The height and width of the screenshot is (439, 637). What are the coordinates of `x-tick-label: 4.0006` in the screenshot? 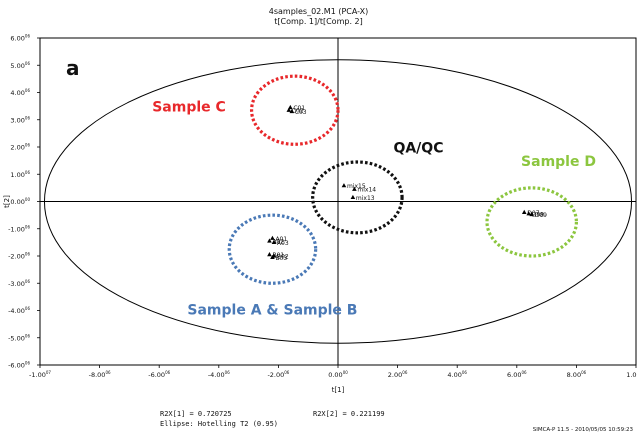 It's located at (457, 374).